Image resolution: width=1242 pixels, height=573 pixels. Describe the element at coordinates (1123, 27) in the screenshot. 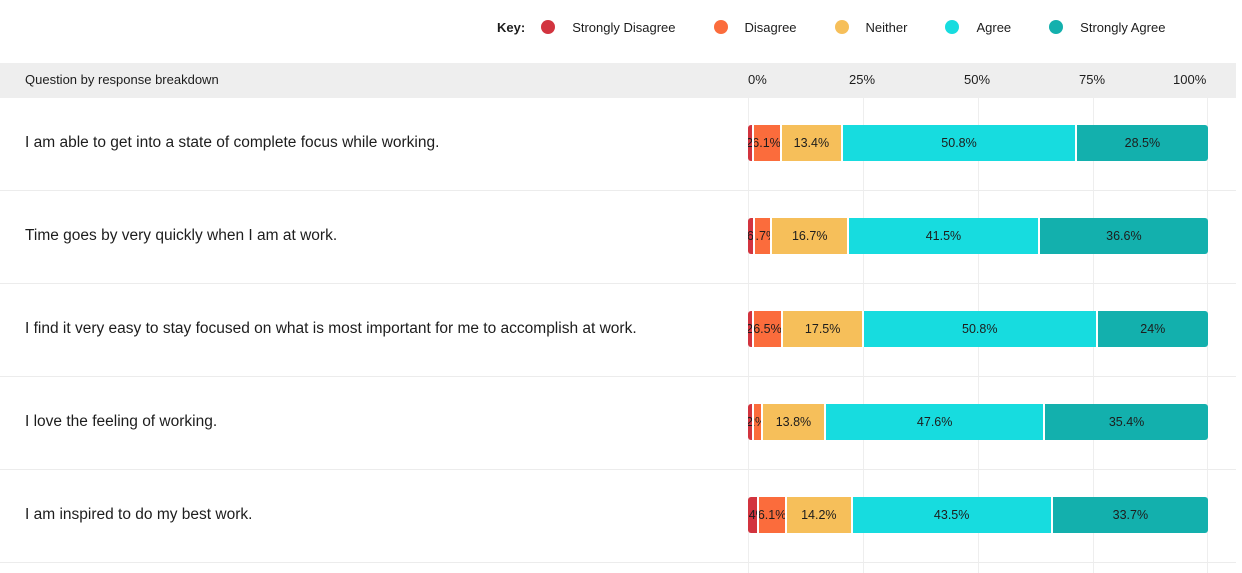

I see `legend-label-strongly-agree: Strongly Agree` at that location.